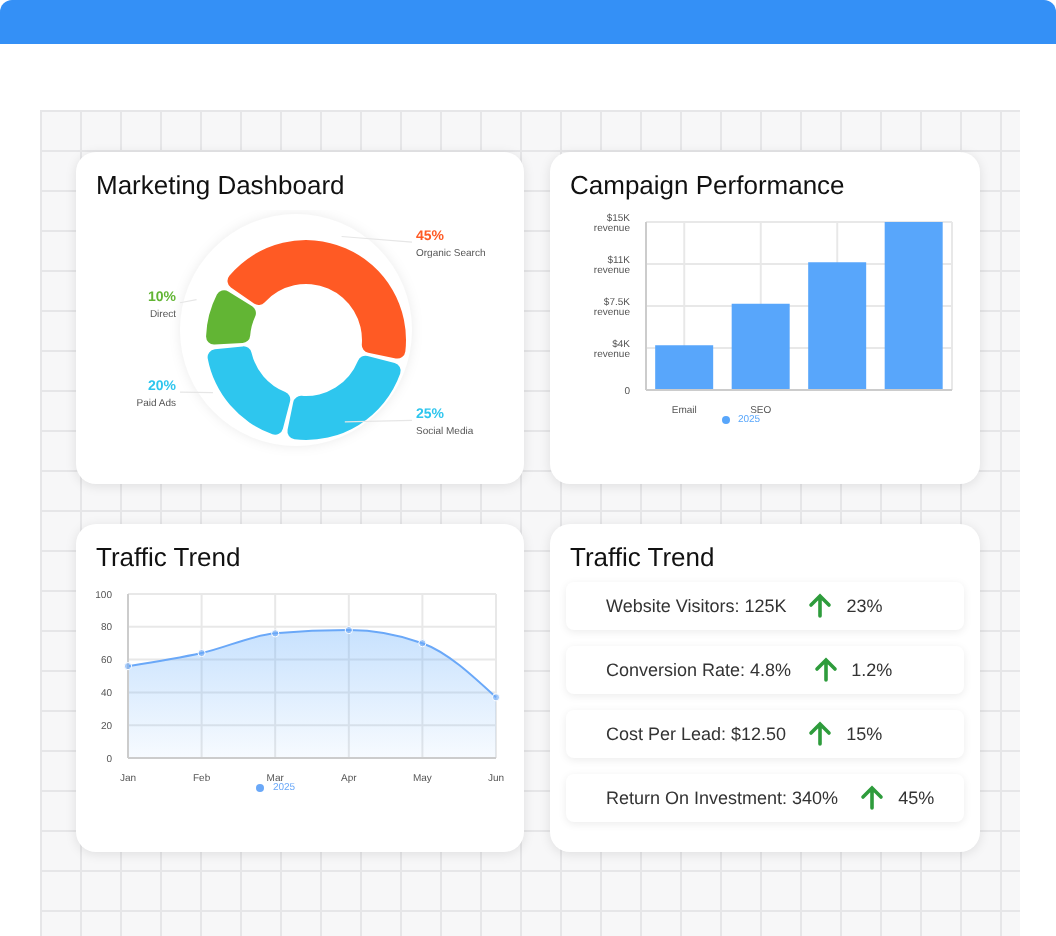  Describe the element at coordinates (864, 734) in the screenshot. I see `text: 15%` at that location.